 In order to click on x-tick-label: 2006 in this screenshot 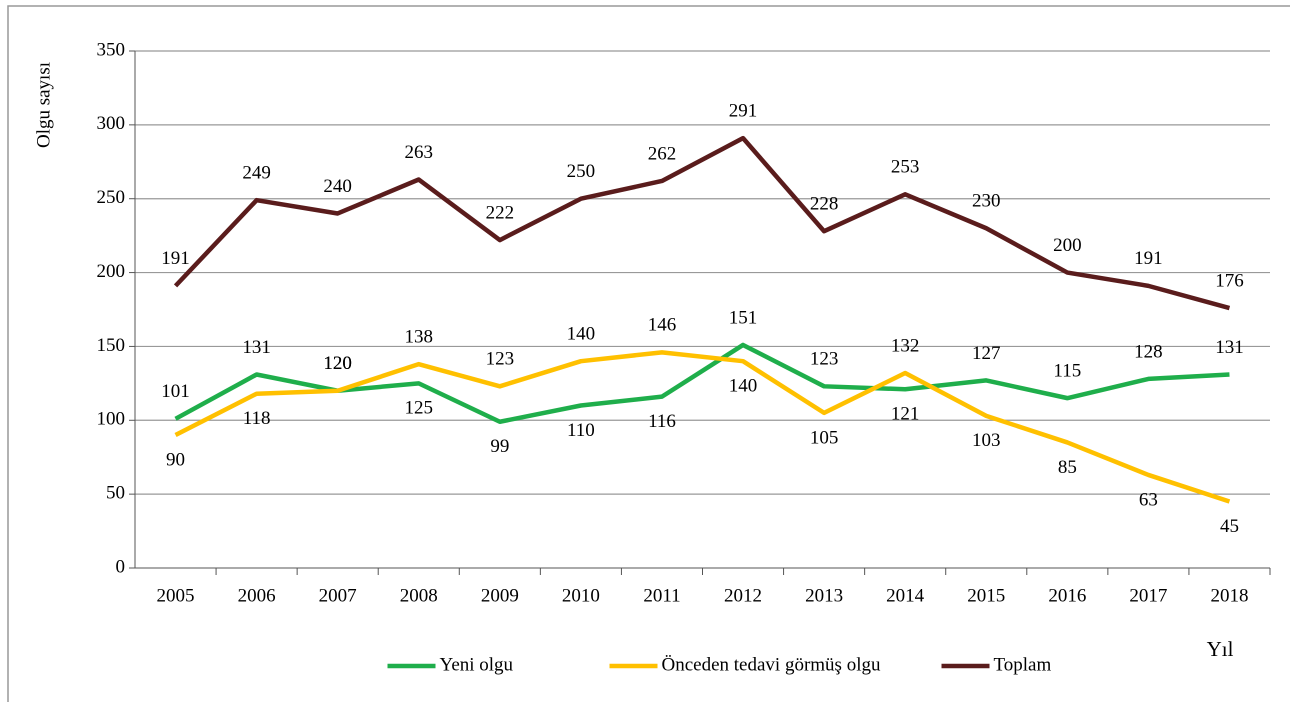, I will do `click(257, 595)`.